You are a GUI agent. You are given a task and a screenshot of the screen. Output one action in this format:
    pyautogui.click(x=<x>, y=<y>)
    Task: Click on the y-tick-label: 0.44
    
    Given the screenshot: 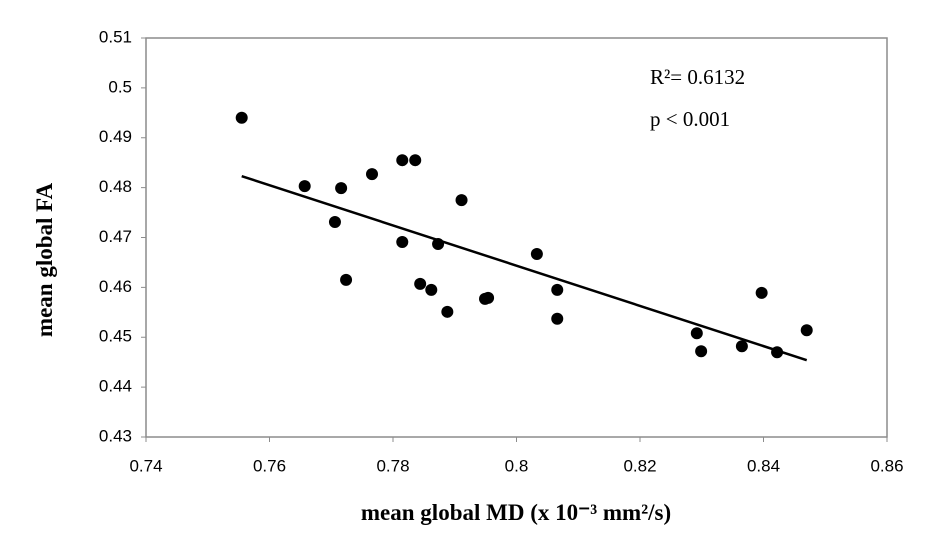 What is the action you would take?
    pyautogui.click(x=115, y=386)
    